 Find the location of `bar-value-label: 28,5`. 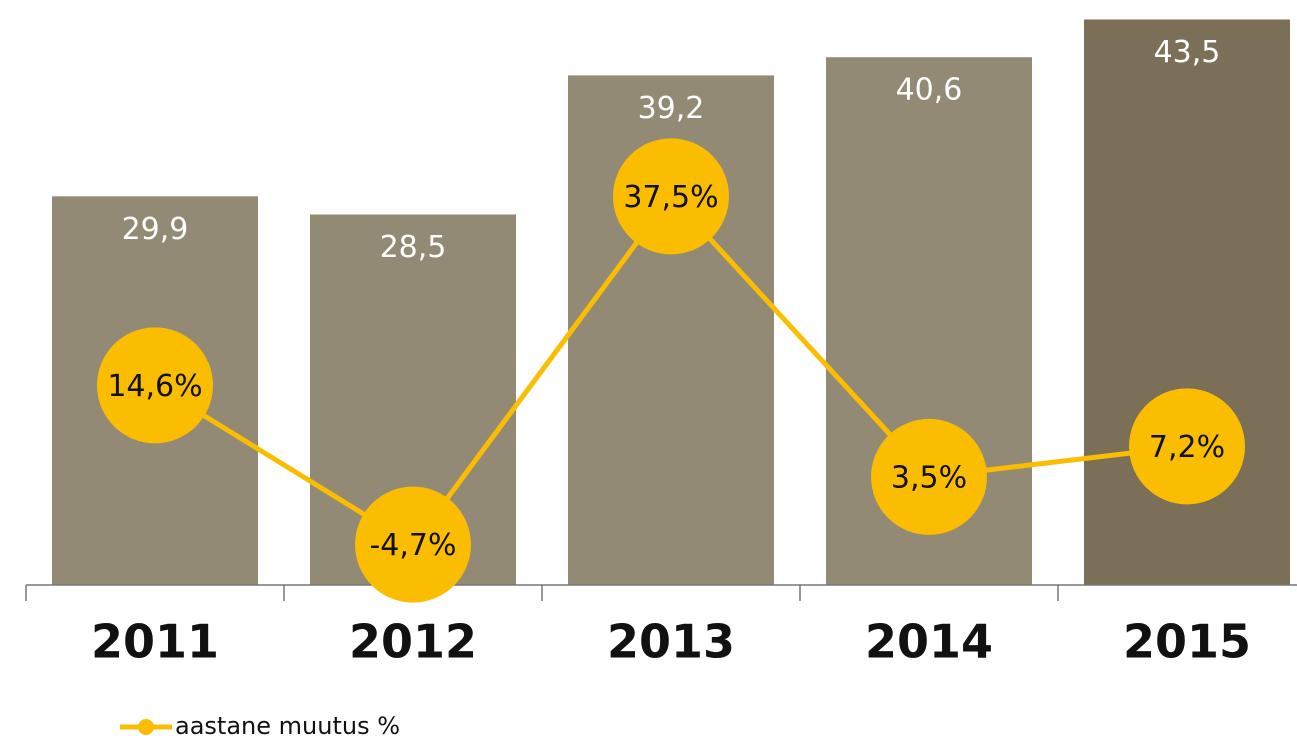

bar-value-label: 28,5 is located at coordinates (413, 247).